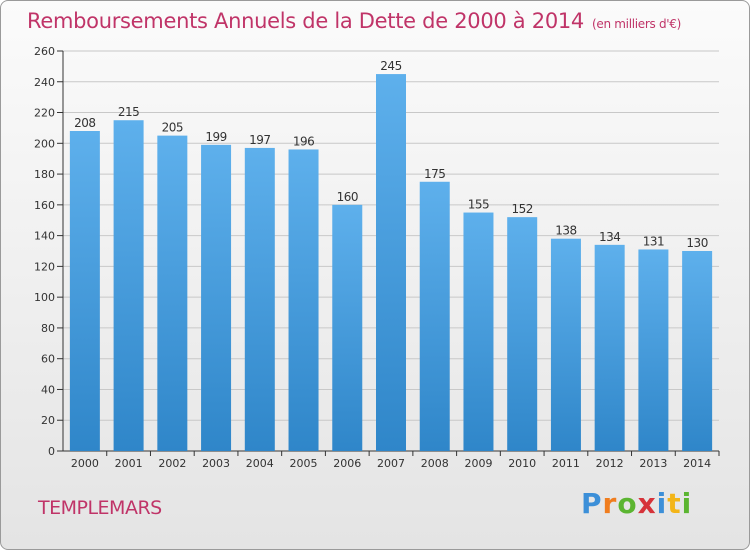 The image size is (750, 550). I want to click on logo-letter: x, so click(647, 503).